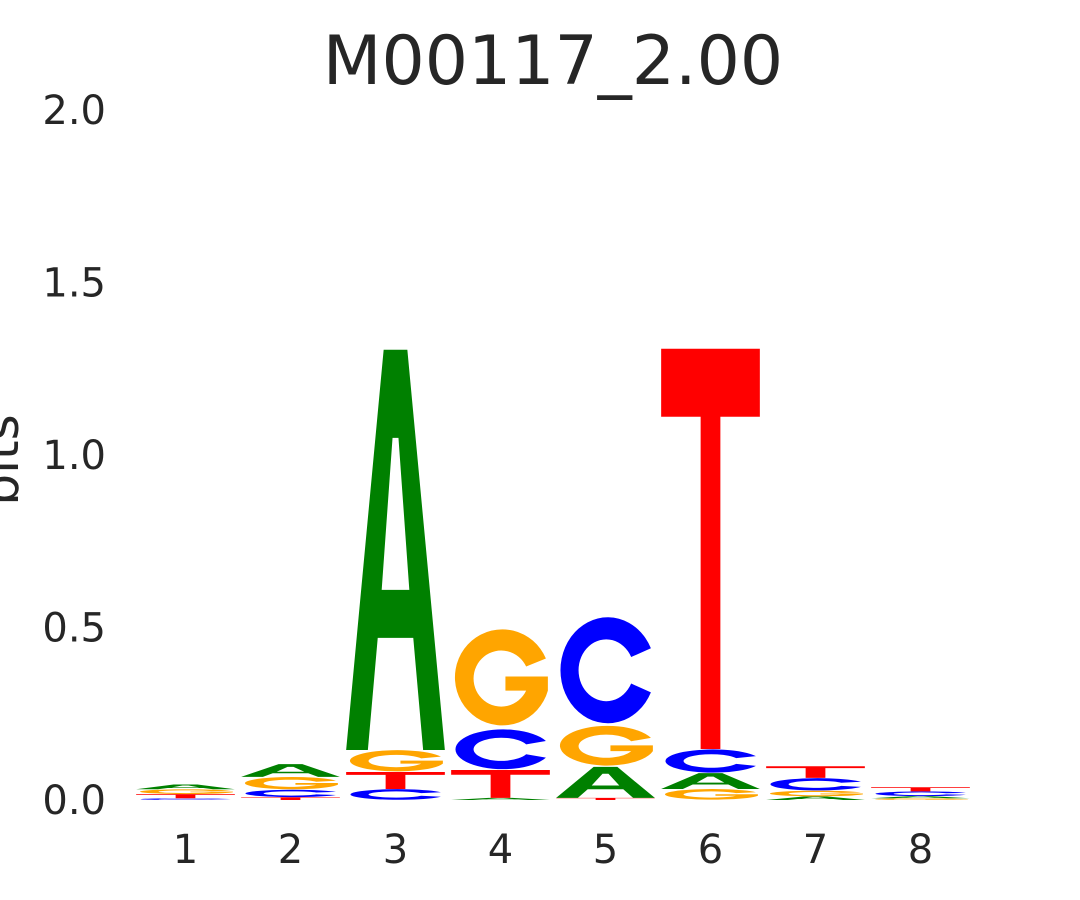 The width and height of the screenshot is (1080, 900). What do you see at coordinates (553, 850) in the screenshot?
I see `x-axis-ticks: 1 2 3 4 5 6 7 8` at bounding box center [553, 850].